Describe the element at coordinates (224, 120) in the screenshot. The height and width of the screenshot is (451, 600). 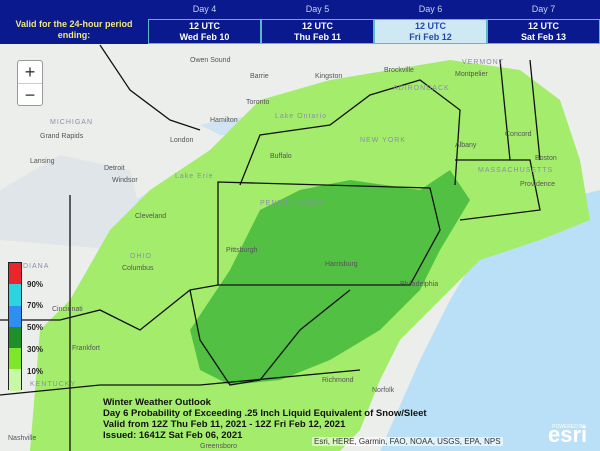
I see `city-label: Hamilton` at that location.